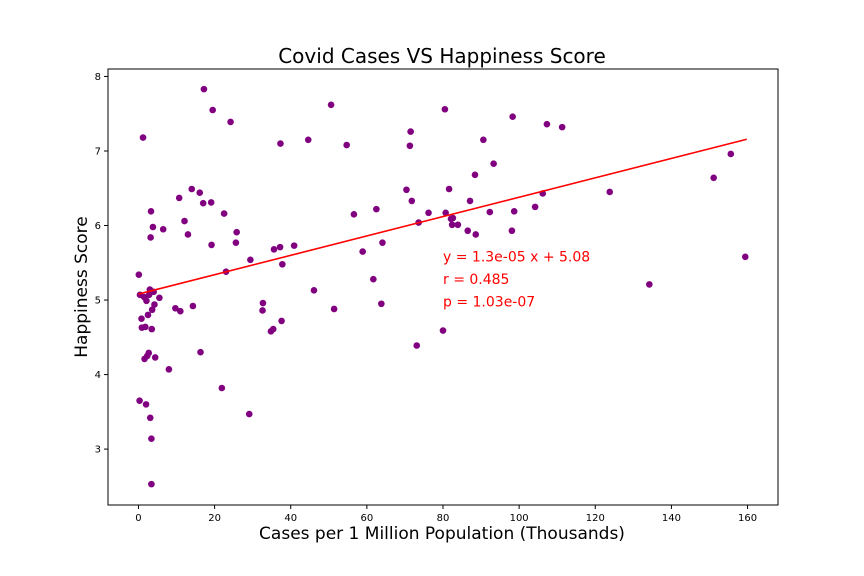 This screenshot has height=576, width=864. What do you see at coordinates (98, 450) in the screenshot?
I see `y-tick-label: 3` at bounding box center [98, 450].